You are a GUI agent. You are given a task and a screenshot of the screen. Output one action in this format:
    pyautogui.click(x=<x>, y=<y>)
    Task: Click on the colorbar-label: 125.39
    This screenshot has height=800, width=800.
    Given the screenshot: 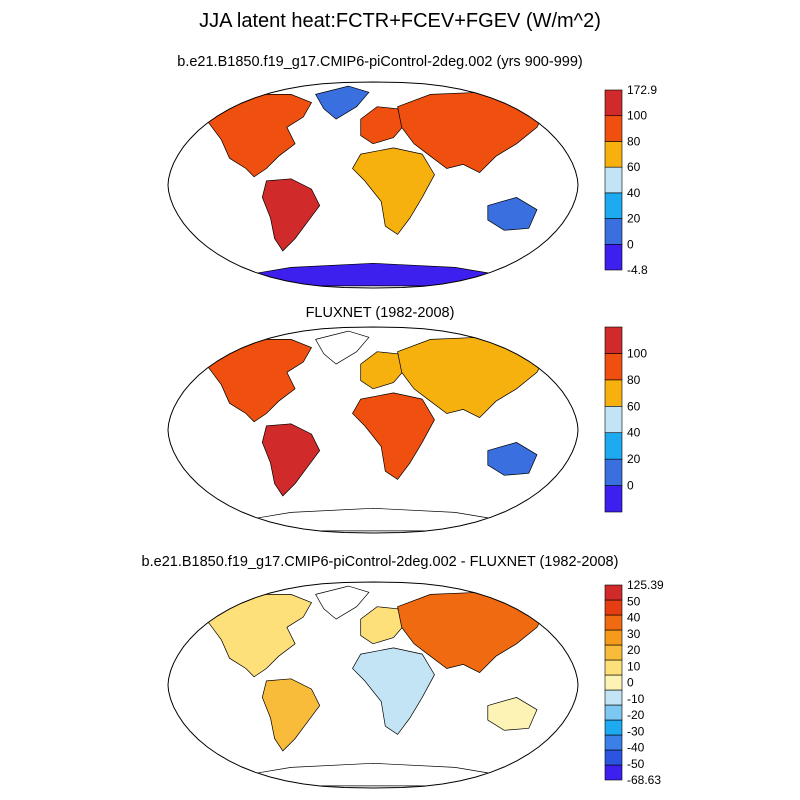 What is the action you would take?
    pyautogui.click(x=645, y=585)
    